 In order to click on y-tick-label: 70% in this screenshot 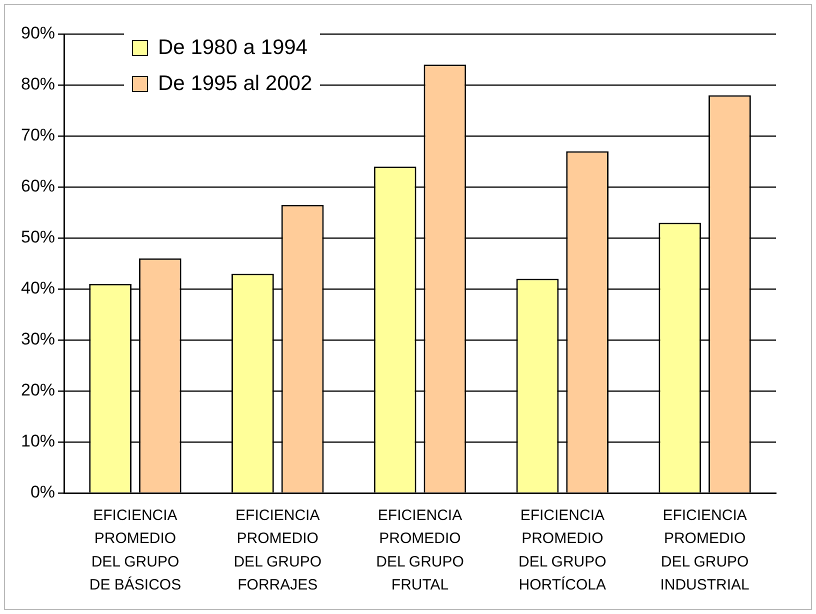, I will do `click(38, 135)`.